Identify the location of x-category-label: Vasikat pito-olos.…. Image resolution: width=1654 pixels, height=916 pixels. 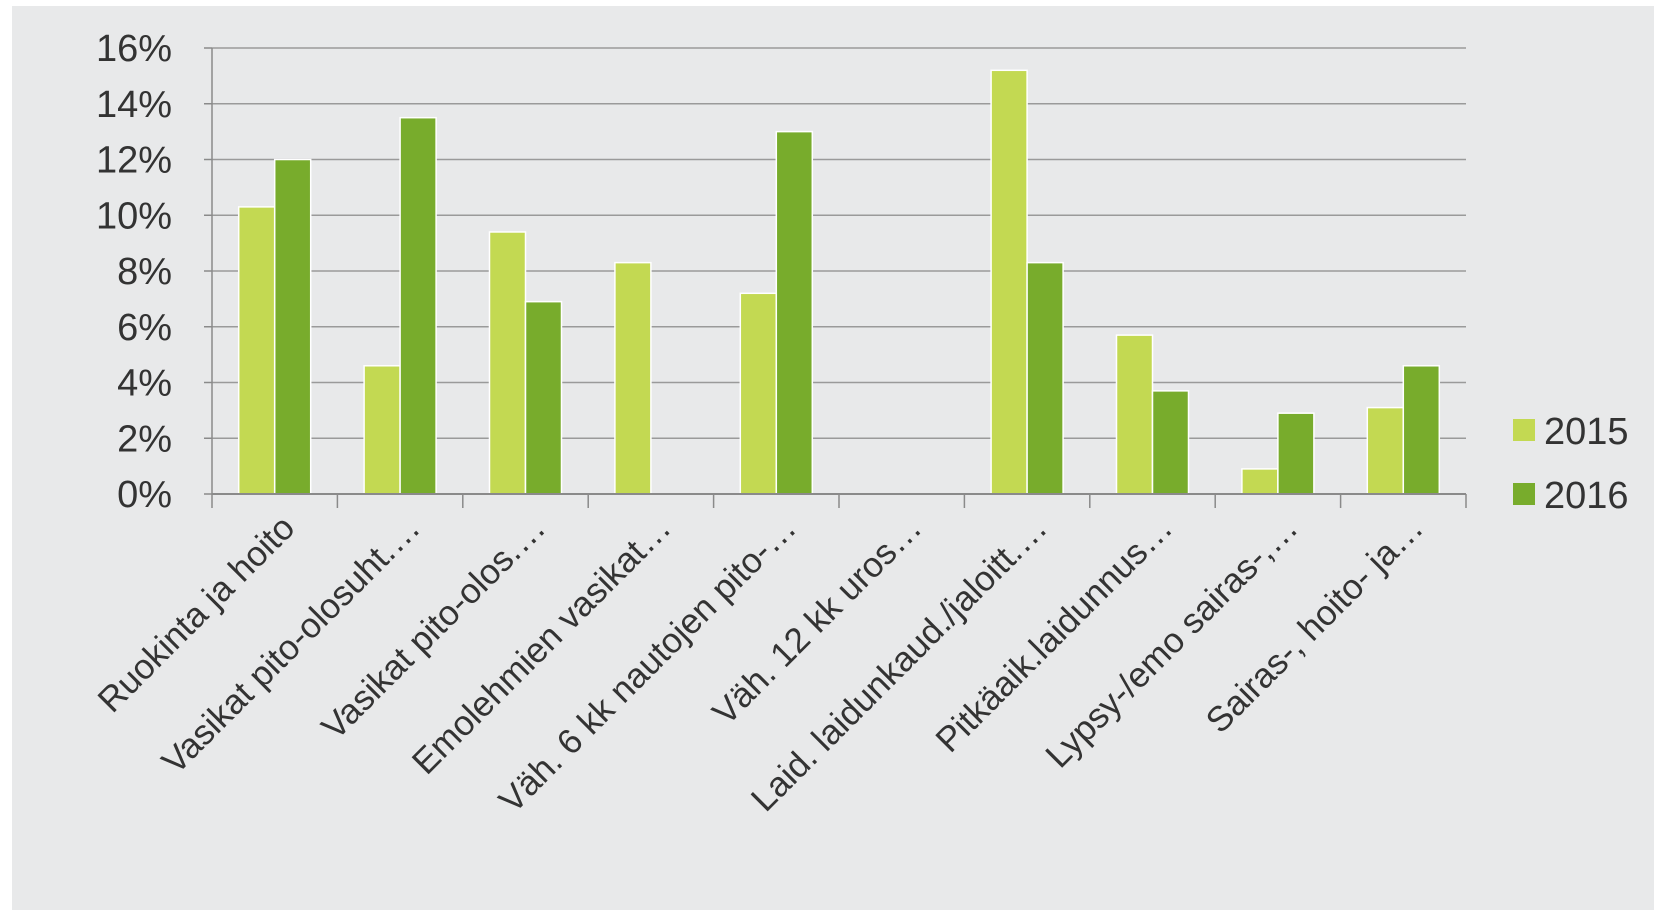
(433, 627).